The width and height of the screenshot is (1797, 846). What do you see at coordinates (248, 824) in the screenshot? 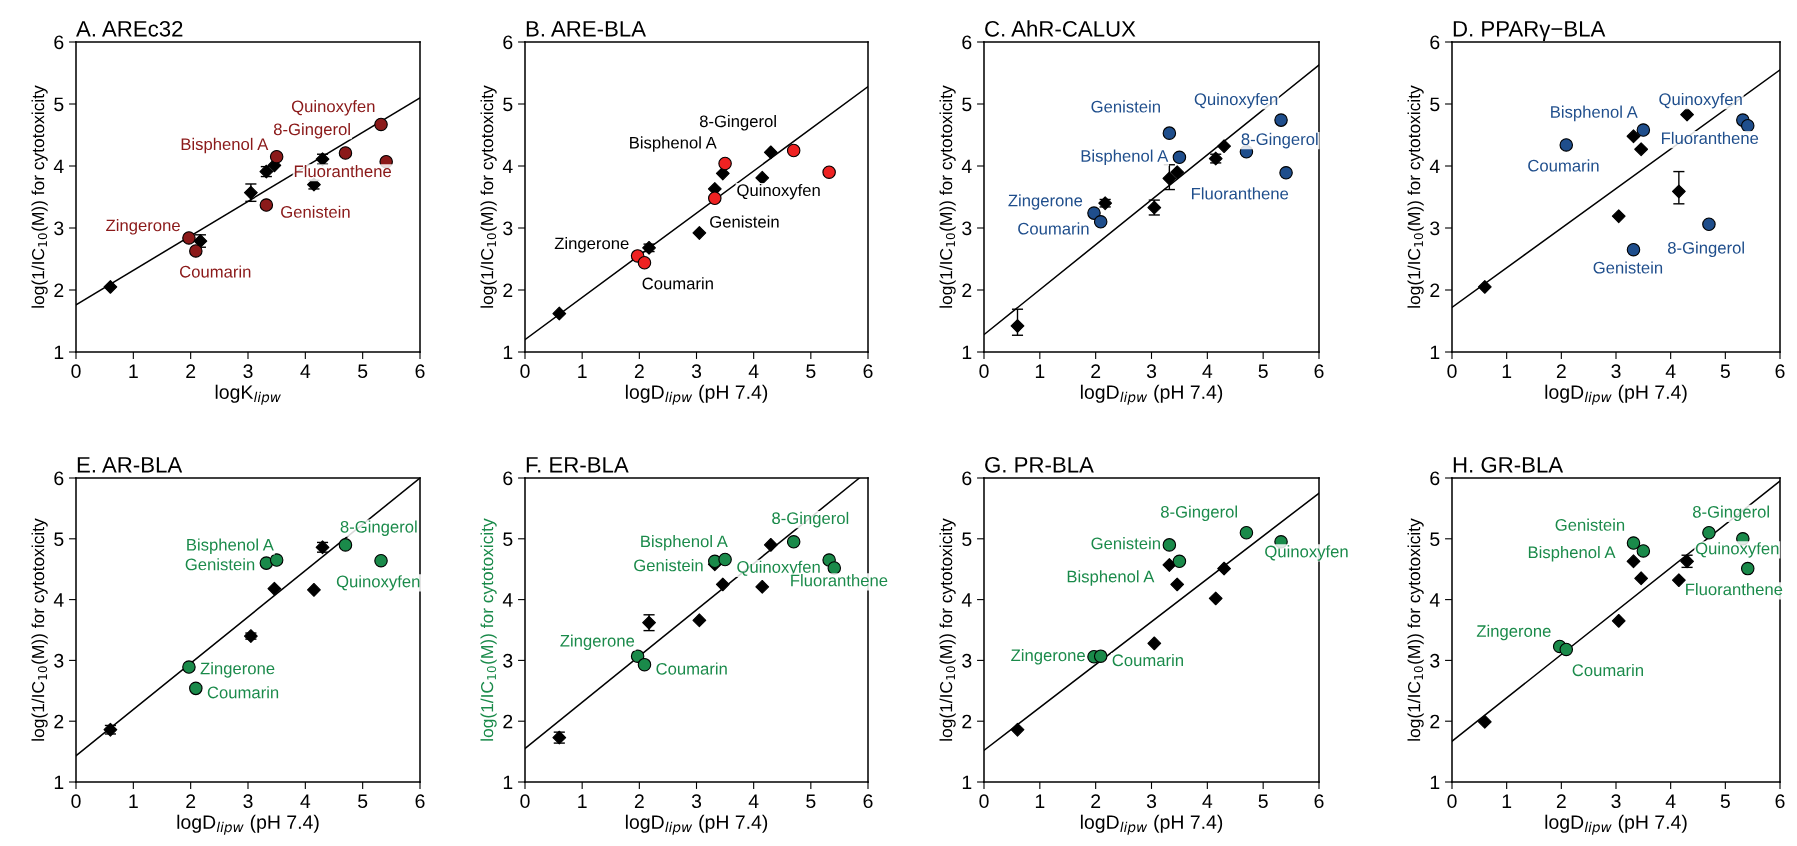
I see `x-axis-title: logD$_{lipw}$ (pH 7.4)` at bounding box center [248, 824].